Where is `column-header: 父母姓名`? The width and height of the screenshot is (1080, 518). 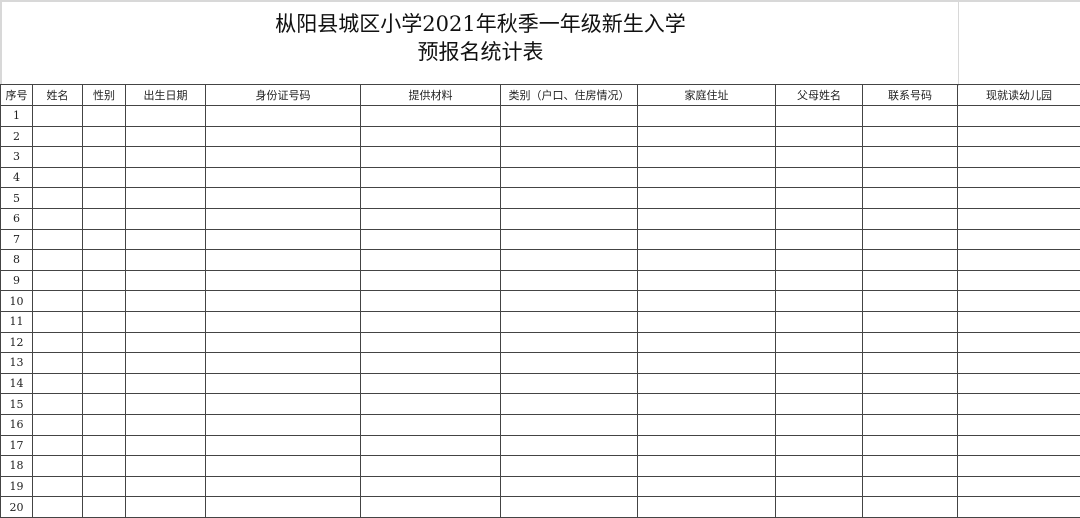 column-header: 父母姓名 is located at coordinates (819, 95).